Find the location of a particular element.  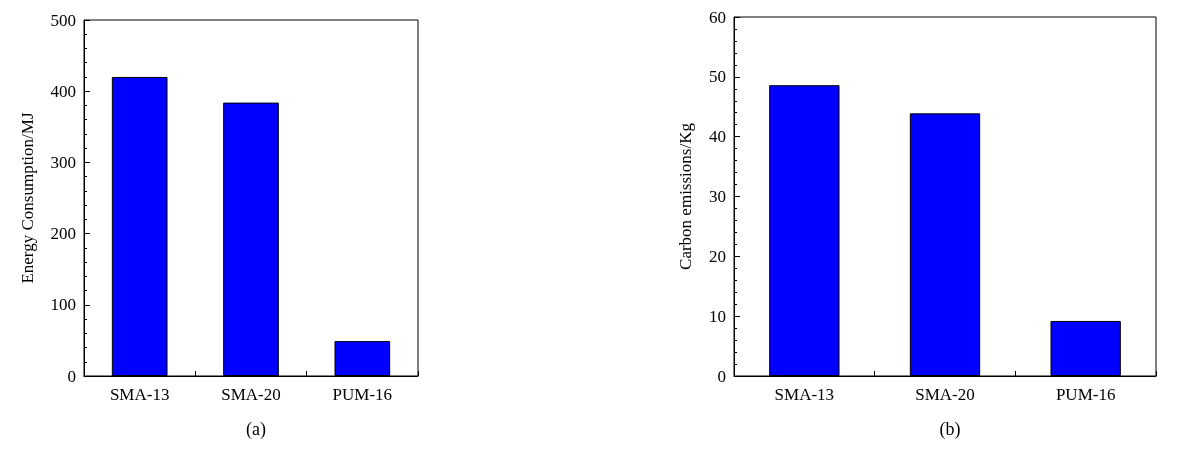

y-tick-label: 400 is located at coordinates (63, 91).